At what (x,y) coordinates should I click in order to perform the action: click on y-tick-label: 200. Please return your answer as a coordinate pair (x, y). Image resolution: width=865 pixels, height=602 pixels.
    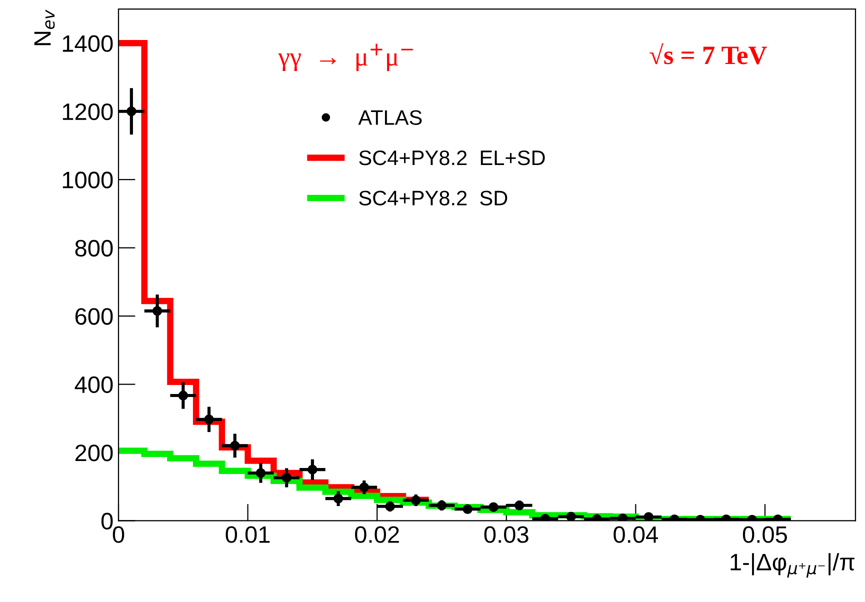
    Looking at the image, I should click on (94, 453).